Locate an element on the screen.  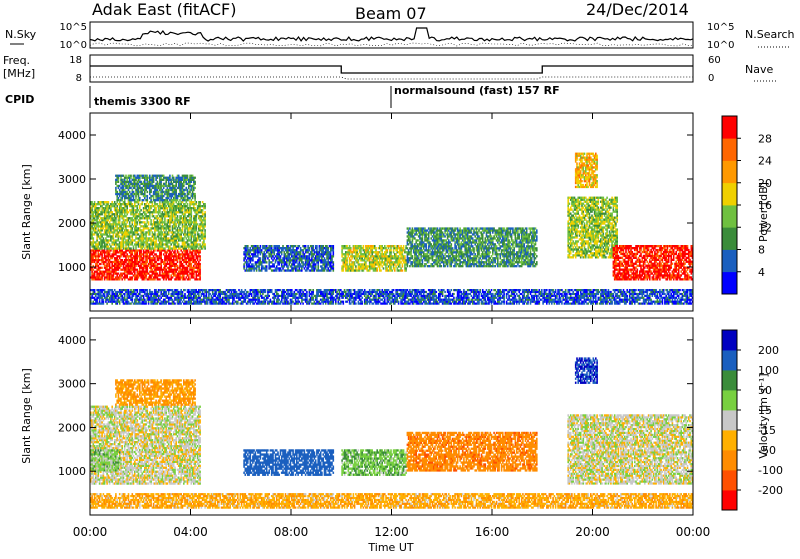
noise-right-tick-top: 10^5 is located at coordinates (720, 27).